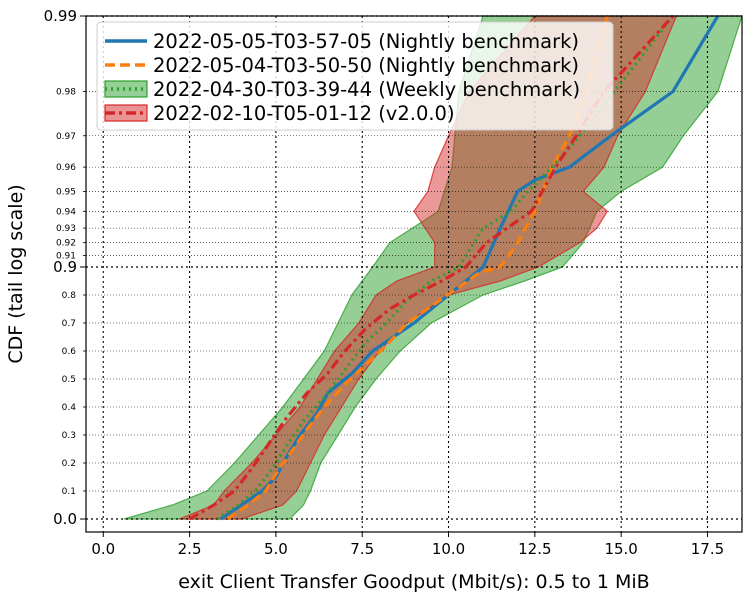  Describe the element at coordinates (707, 549) in the screenshot. I see `x-tick-label-7: 17.5` at that location.